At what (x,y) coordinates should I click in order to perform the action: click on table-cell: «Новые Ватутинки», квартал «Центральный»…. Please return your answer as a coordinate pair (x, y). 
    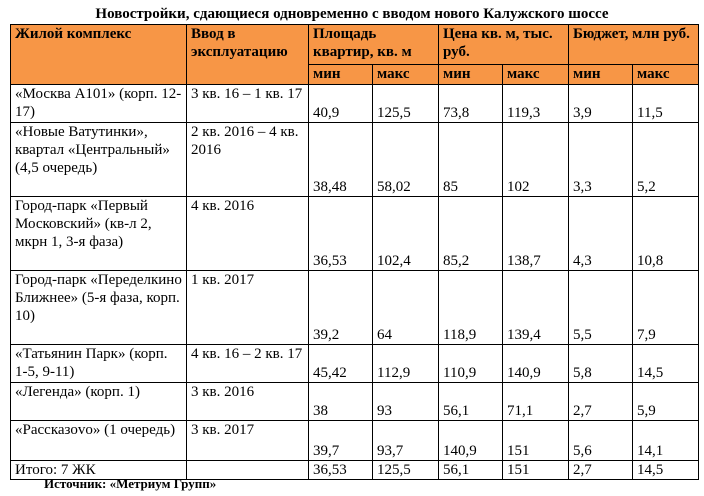
    Looking at the image, I should click on (98, 159).